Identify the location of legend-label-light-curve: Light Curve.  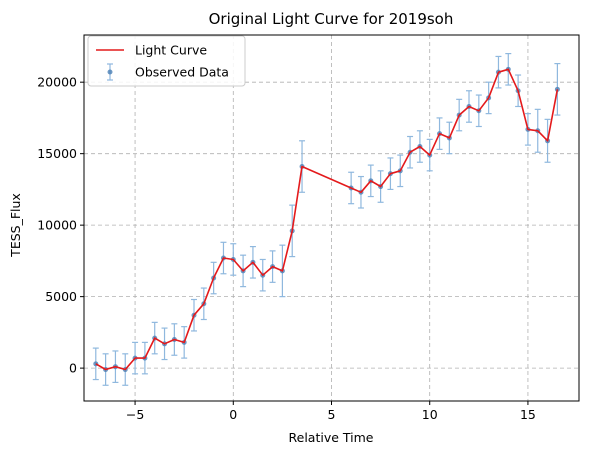
(171, 50).